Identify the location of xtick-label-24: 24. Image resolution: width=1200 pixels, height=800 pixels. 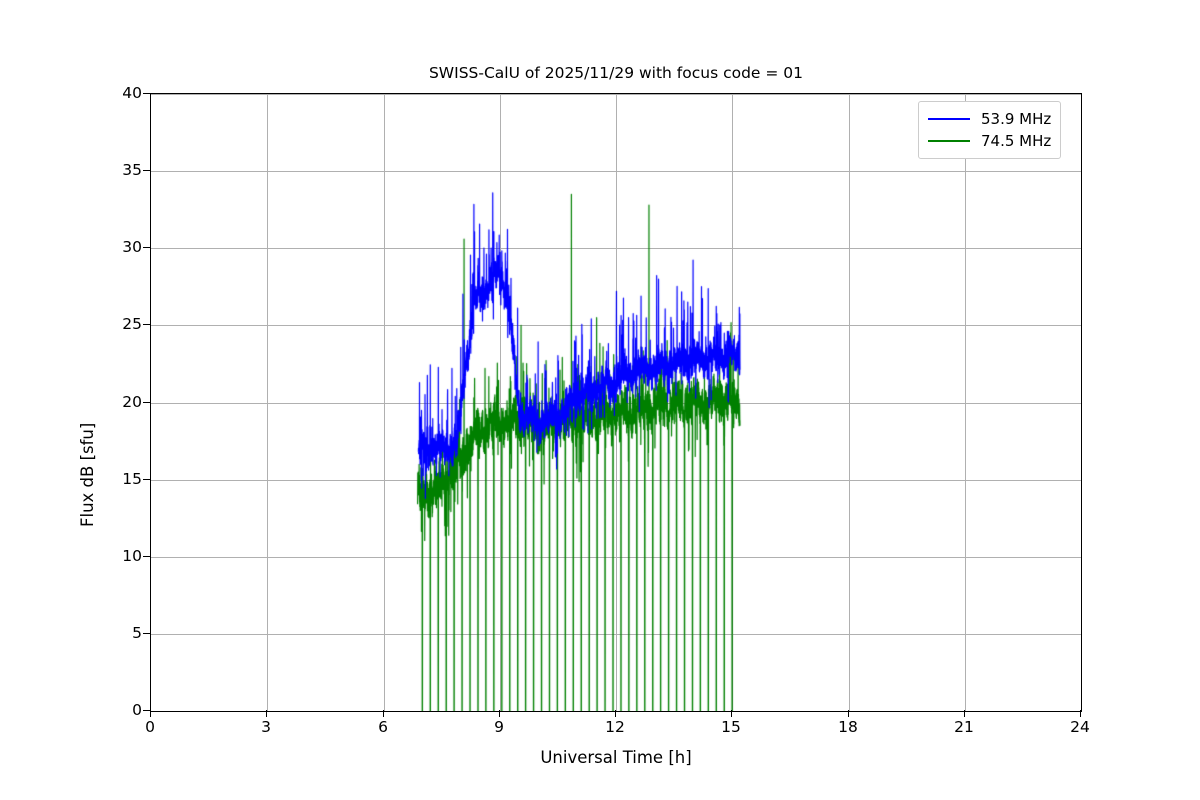
(1080, 727).